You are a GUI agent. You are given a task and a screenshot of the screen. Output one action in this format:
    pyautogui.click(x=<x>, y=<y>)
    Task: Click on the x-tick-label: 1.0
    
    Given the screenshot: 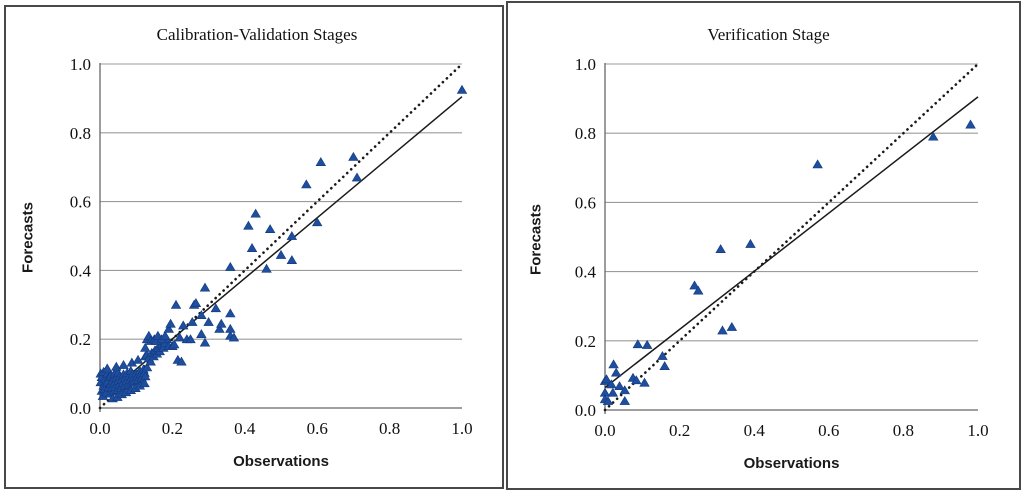 What is the action you would take?
    pyautogui.click(x=977, y=430)
    